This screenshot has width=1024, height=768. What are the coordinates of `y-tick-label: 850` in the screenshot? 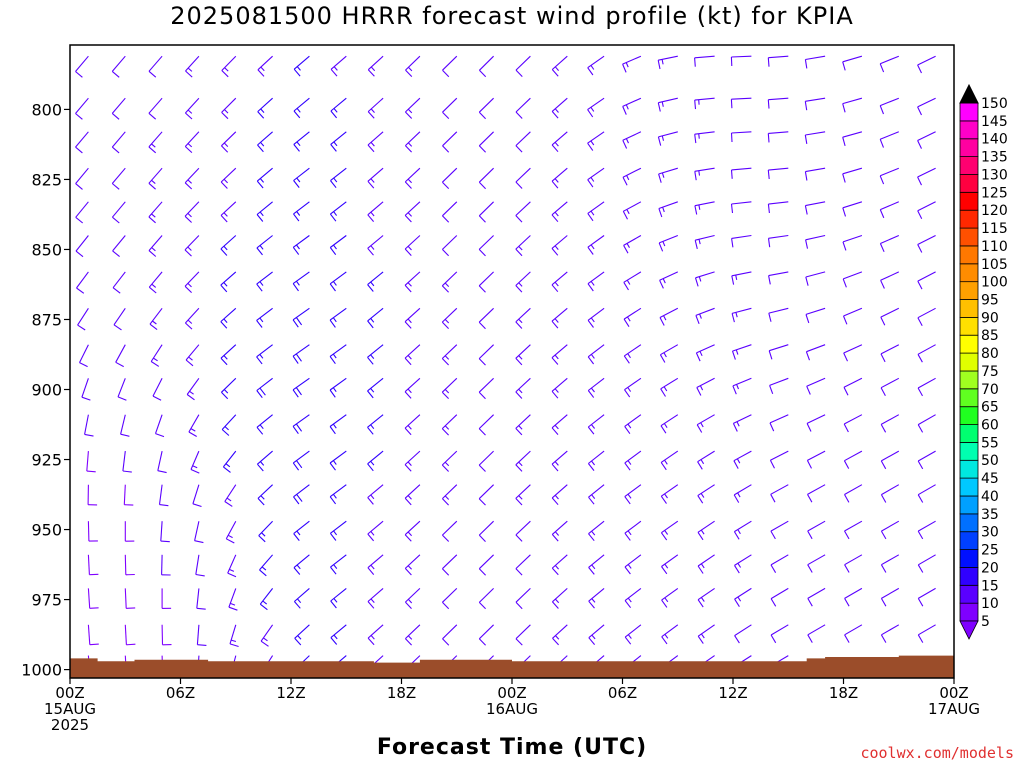 It's located at (46, 249).